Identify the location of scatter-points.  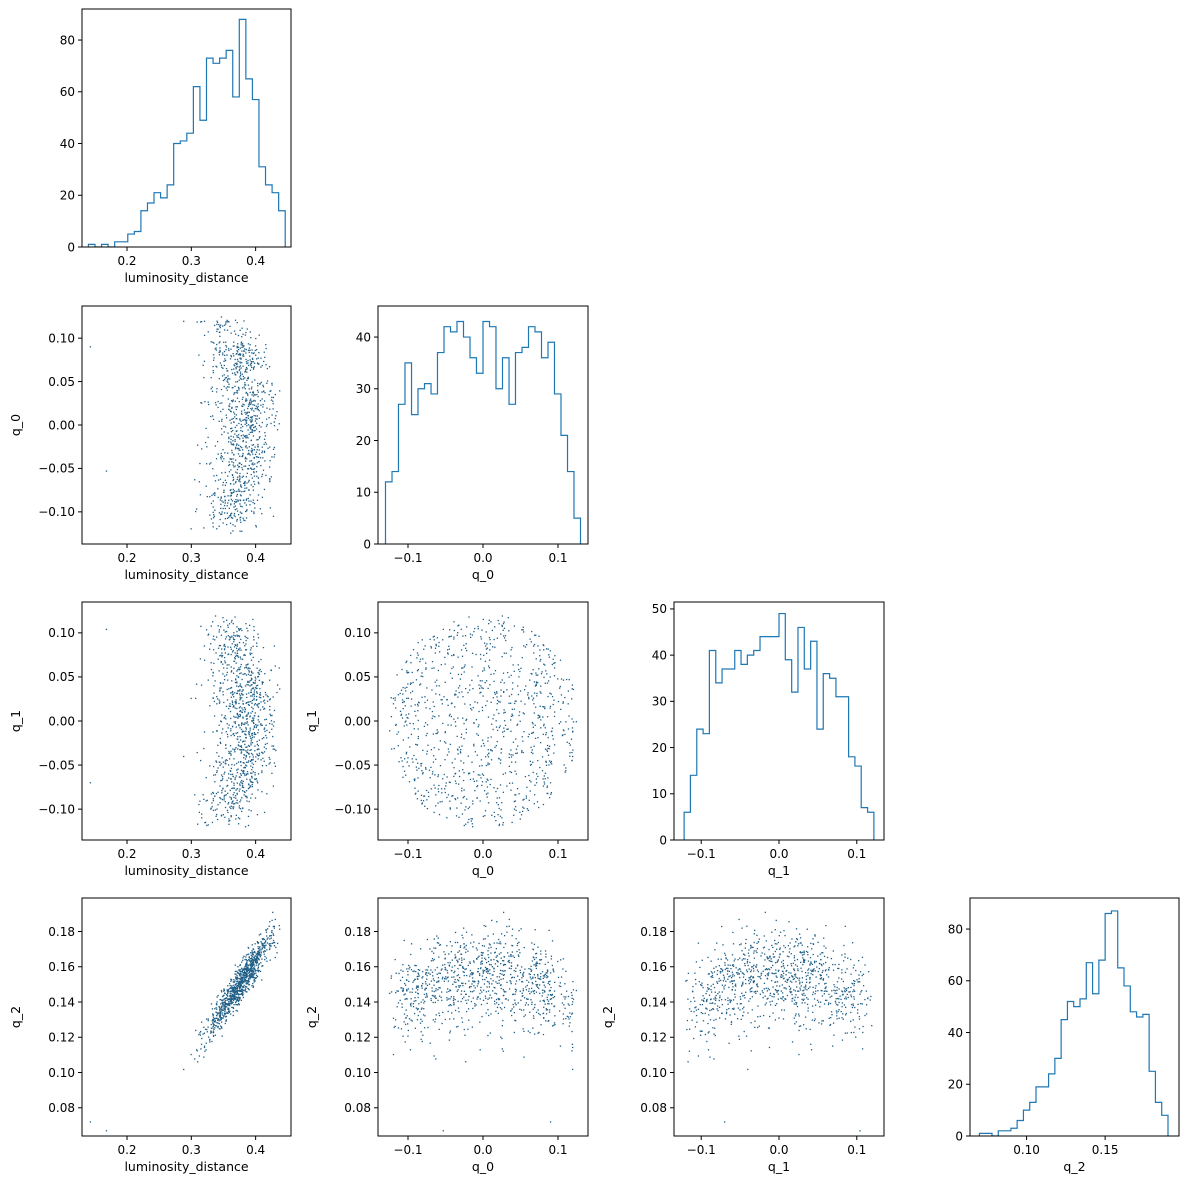
(483, 1021).